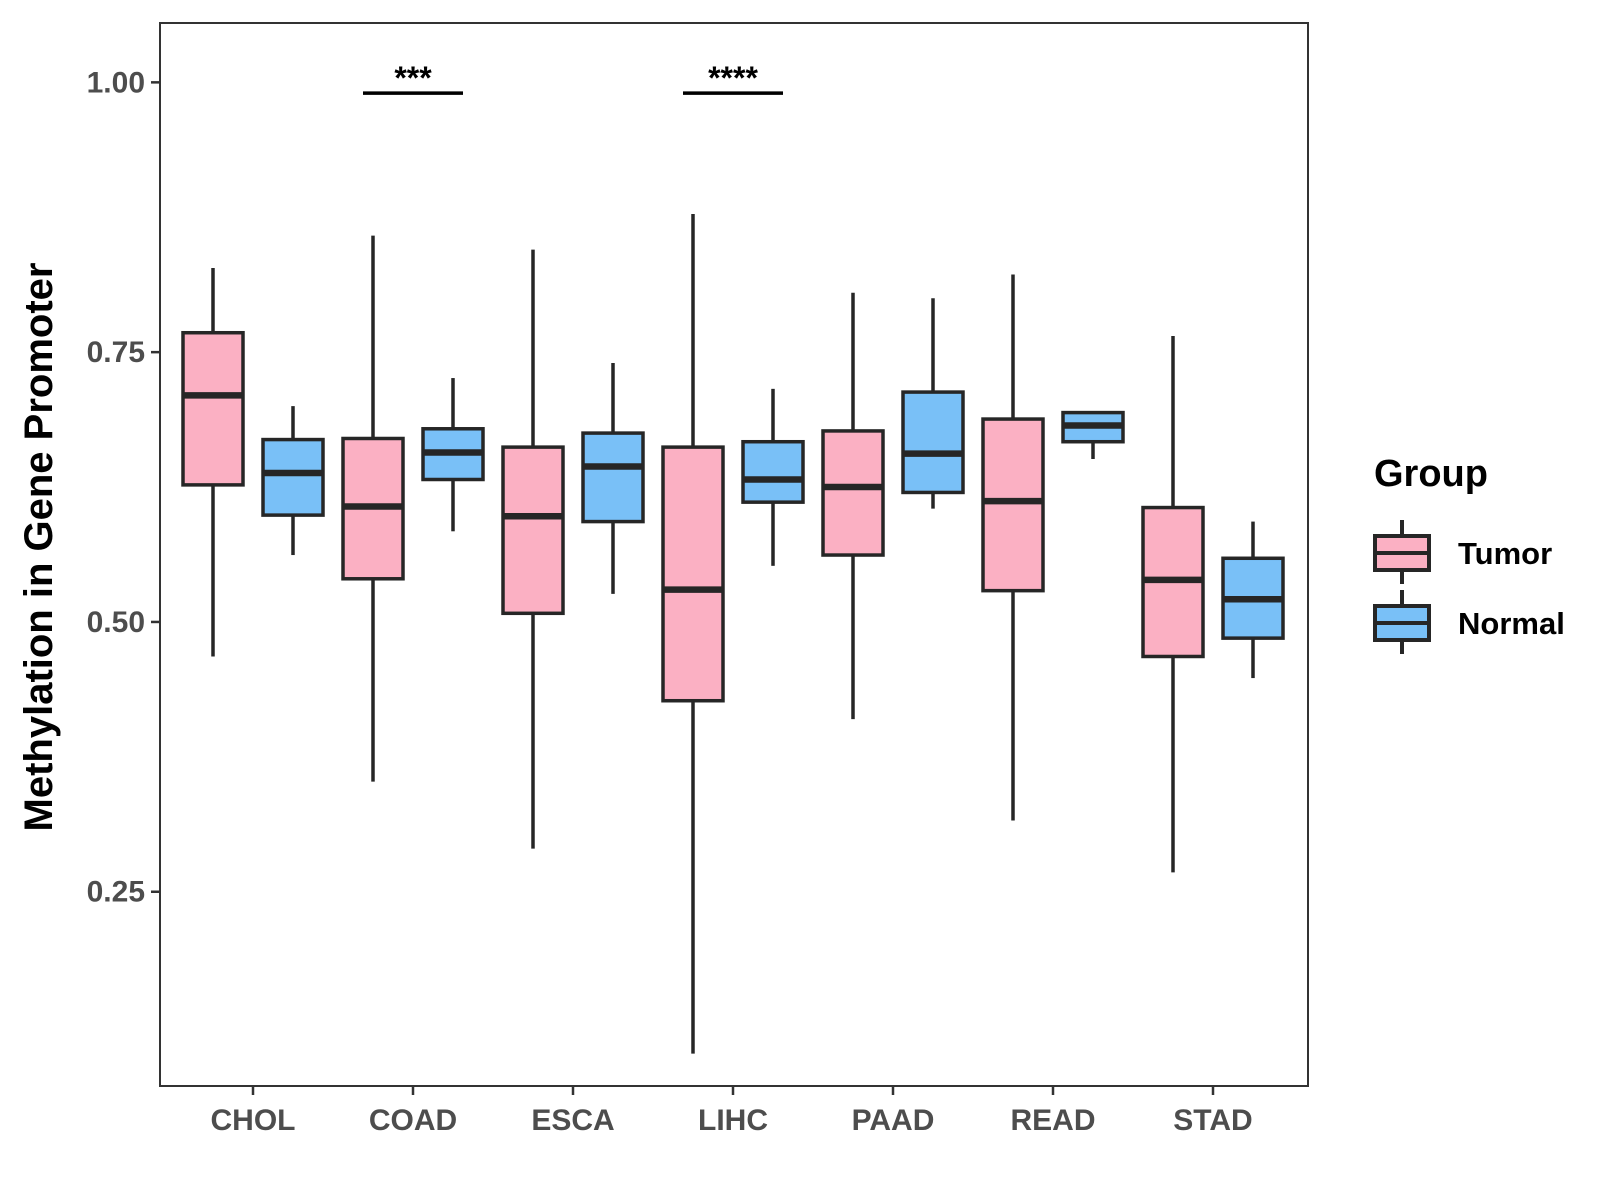  What do you see at coordinates (1013, 505) in the screenshot?
I see `box-read-tumor` at bounding box center [1013, 505].